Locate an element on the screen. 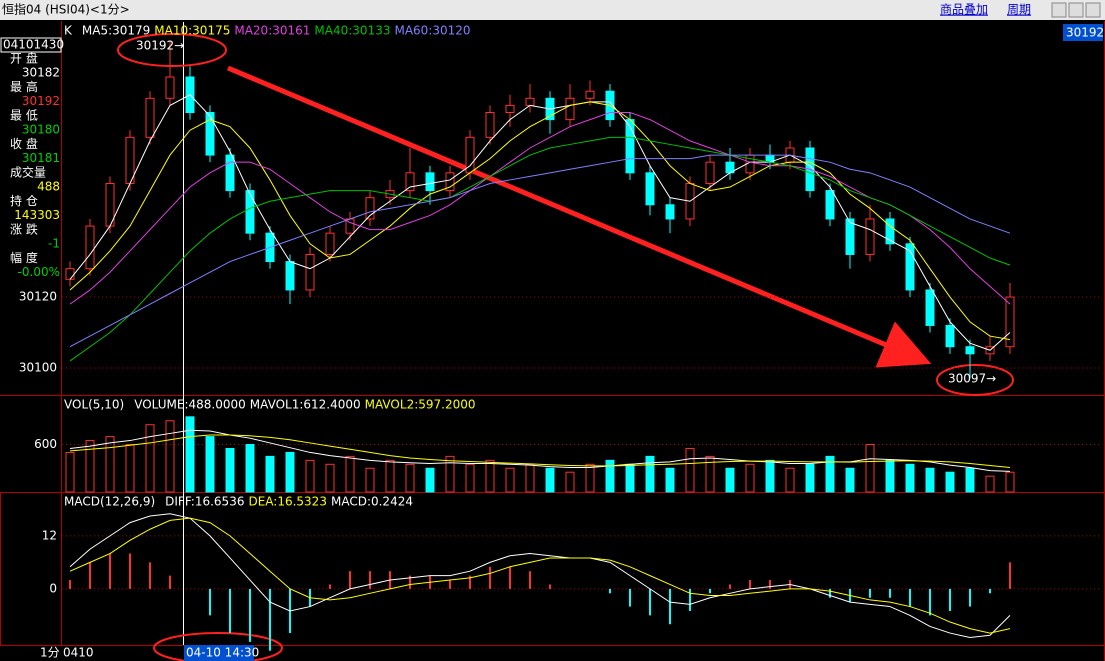 This screenshot has height=661, width=1105. legend-entry: MACD:0.2424 is located at coordinates (372, 502).